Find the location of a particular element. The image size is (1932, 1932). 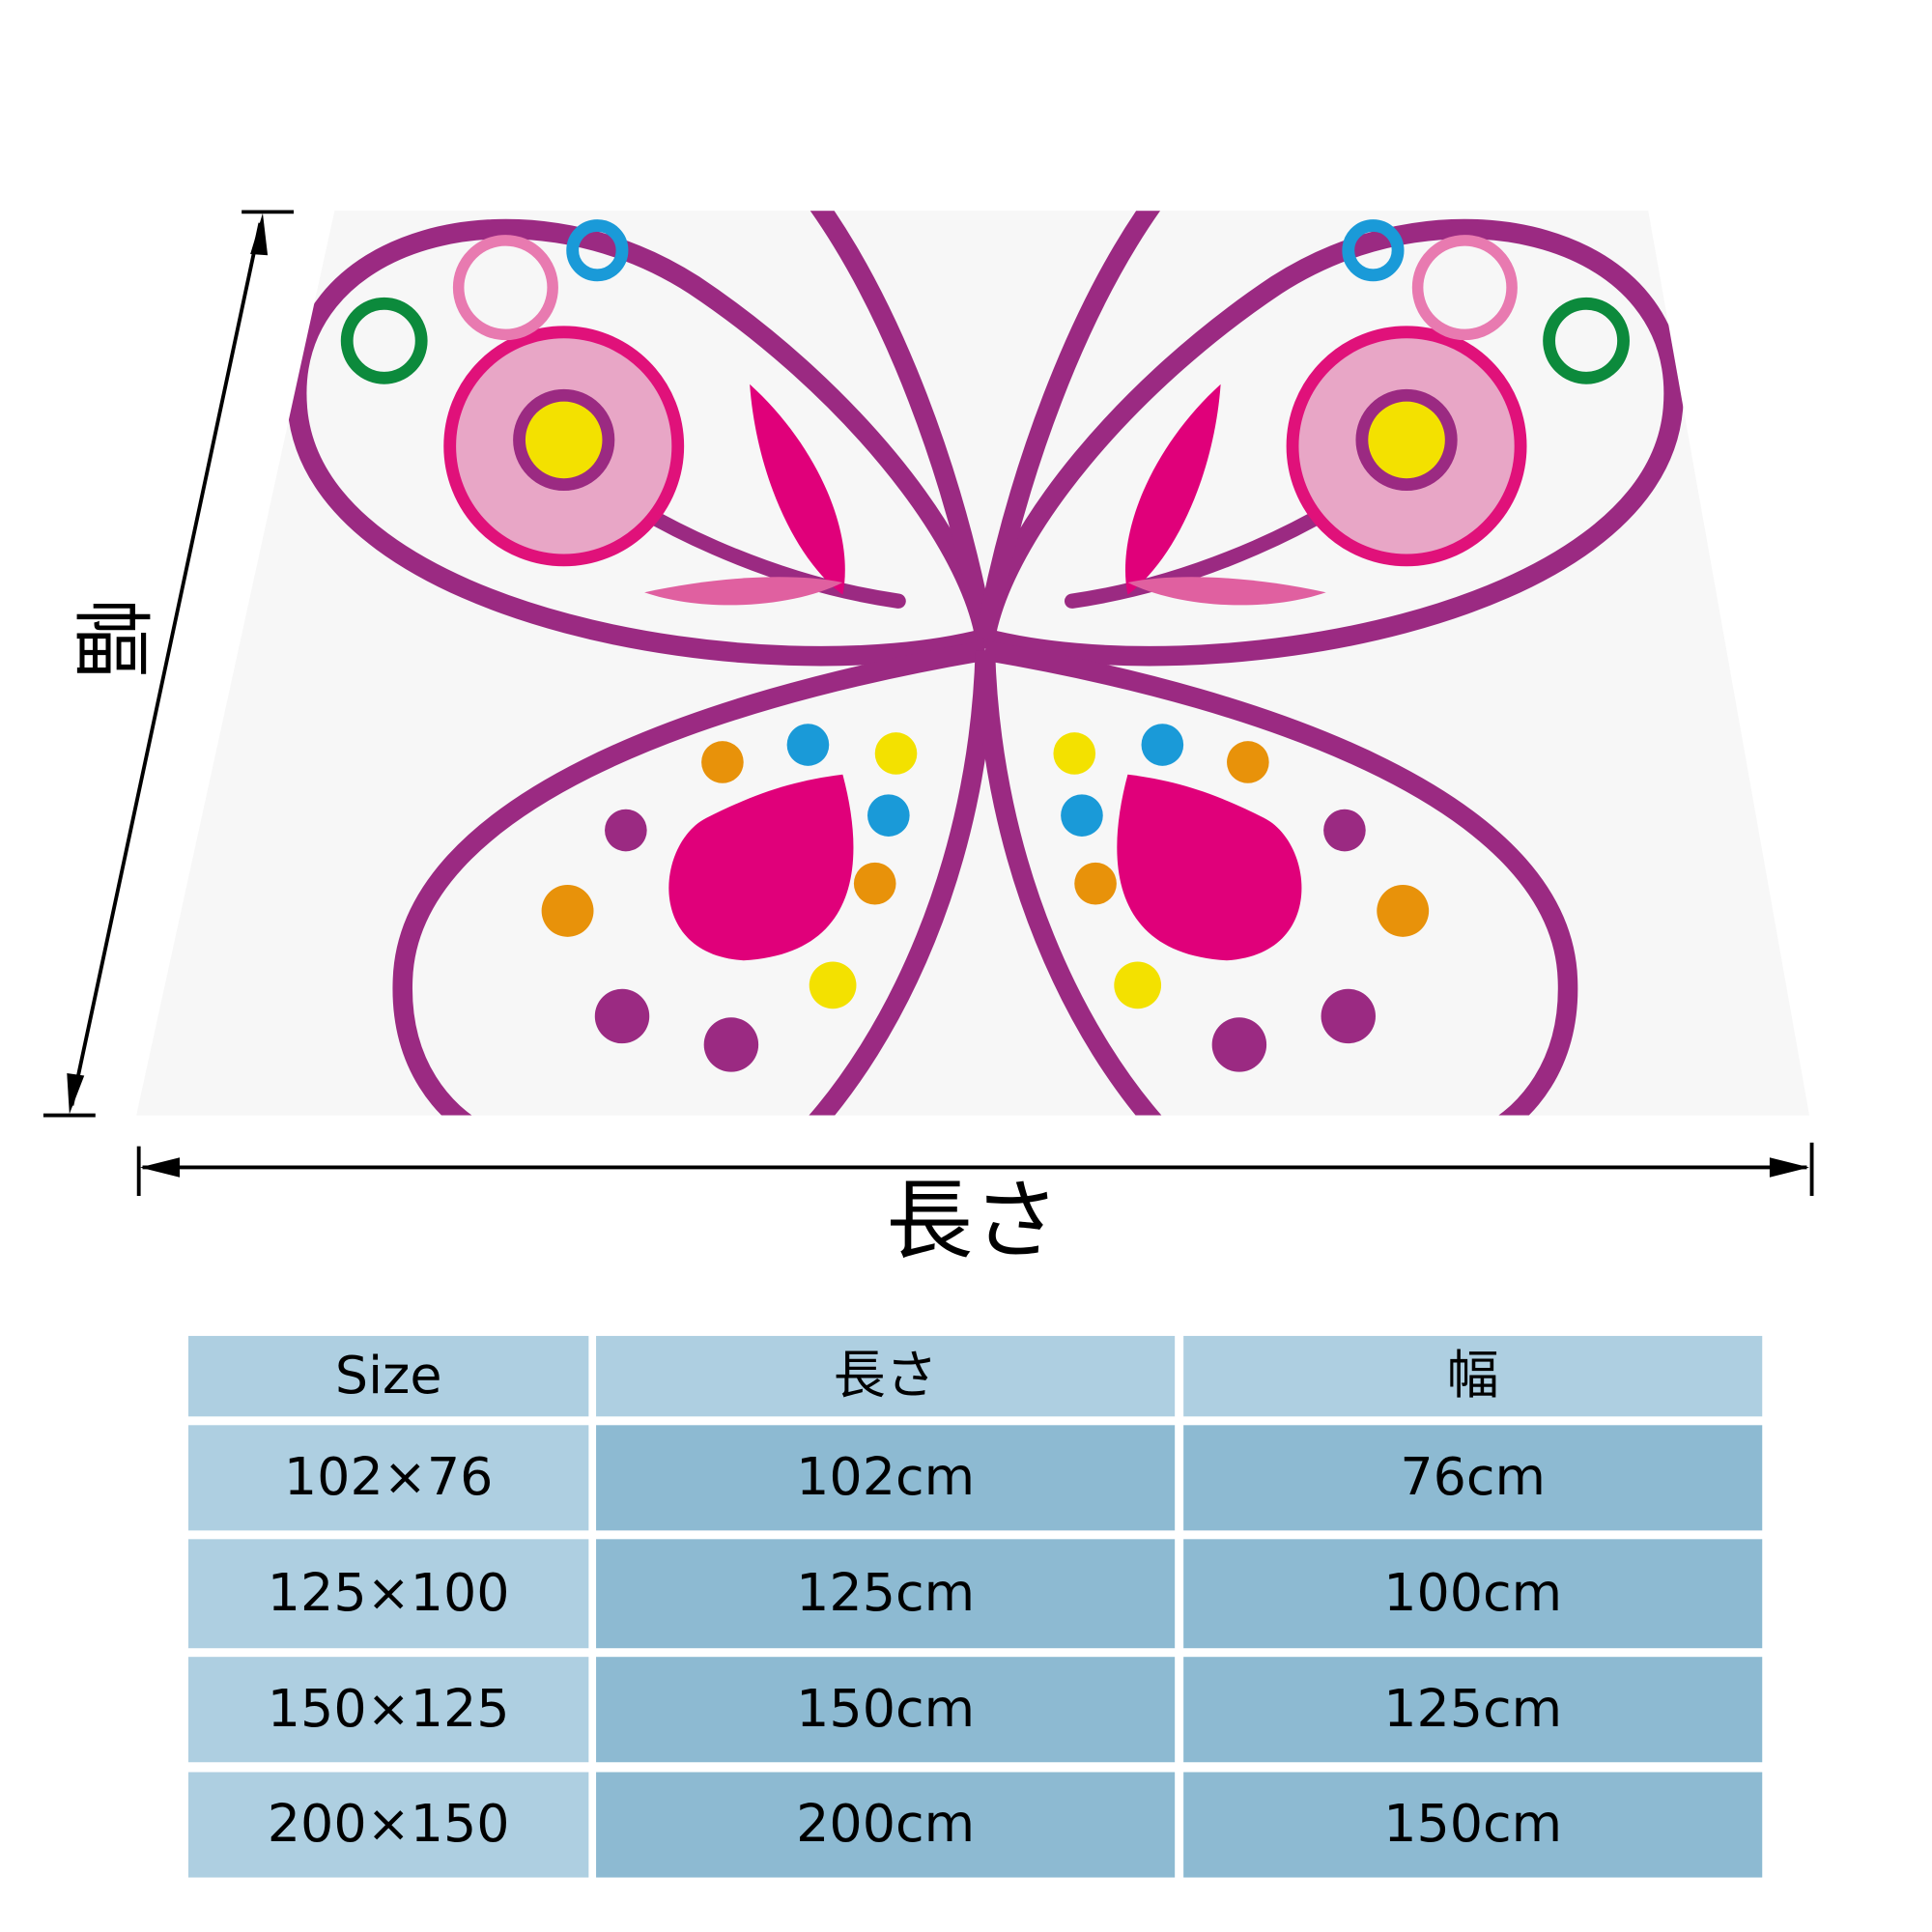

table-text: 200×150 is located at coordinates (389, 1823).